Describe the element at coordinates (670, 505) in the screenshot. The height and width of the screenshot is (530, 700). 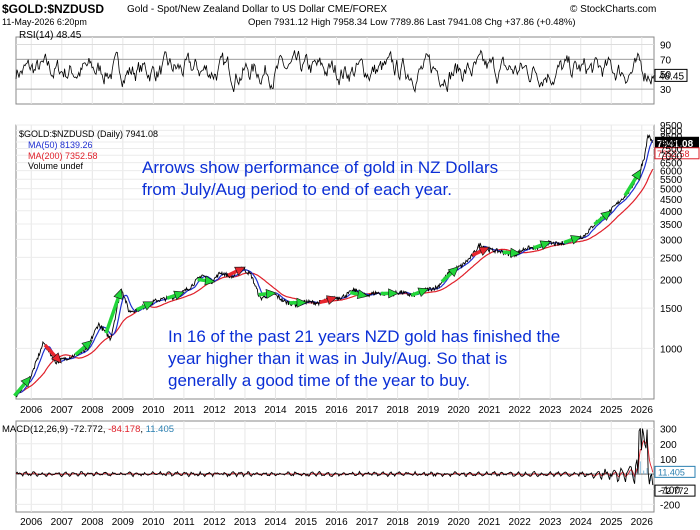
I see `macd-tick-label: -200` at that location.